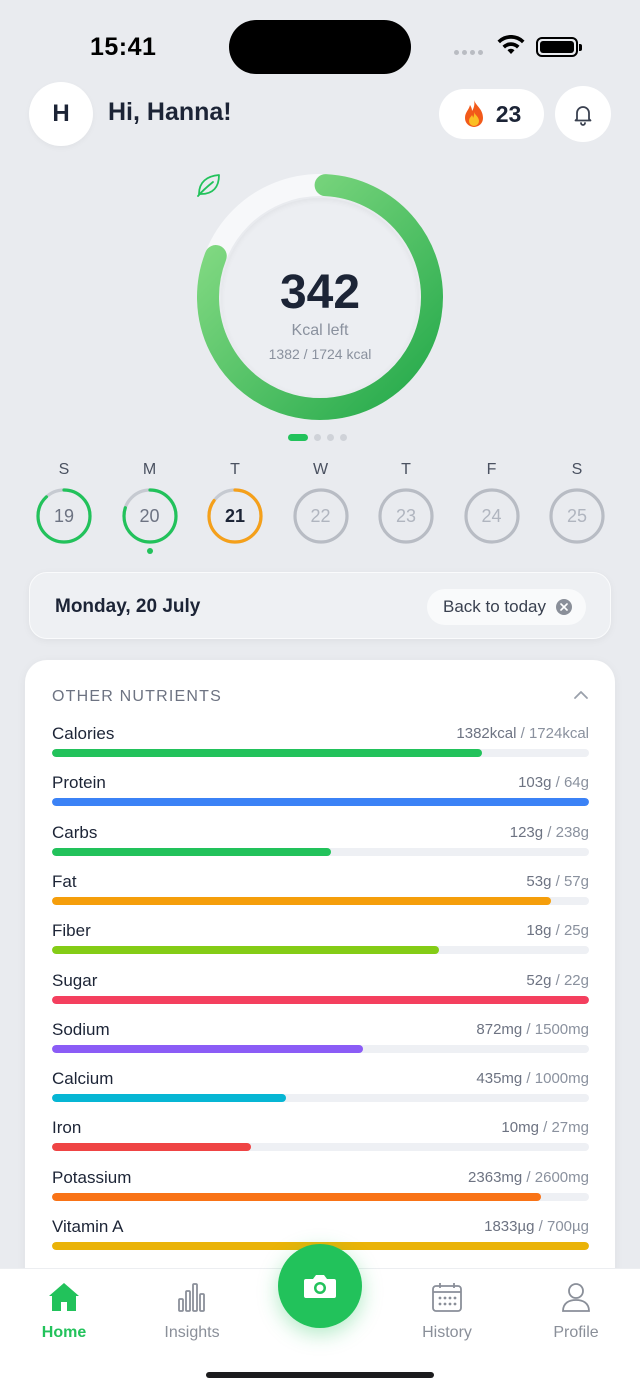 The height and width of the screenshot is (1391, 640). Describe the element at coordinates (576, 1297) in the screenshot. I see `person-icon` at that location.